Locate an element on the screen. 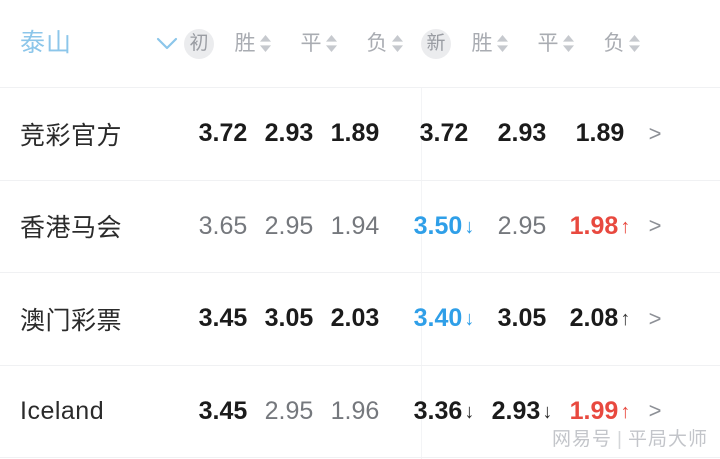 This screenshot has width=720, height=459. early-odd-draw: 2.93 is located at coordinates (289, 133).